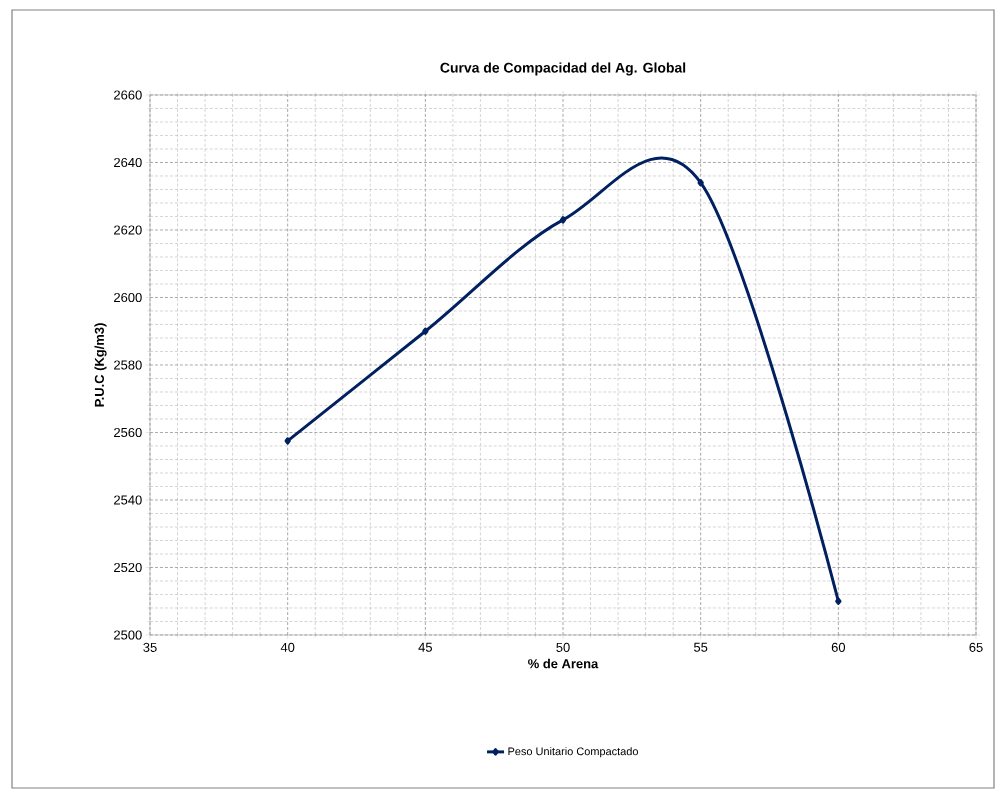 Image resolution: width=1006 pixels, height=800 pixels. I want to click on y-tick-label: 2620, so click(128, 230).